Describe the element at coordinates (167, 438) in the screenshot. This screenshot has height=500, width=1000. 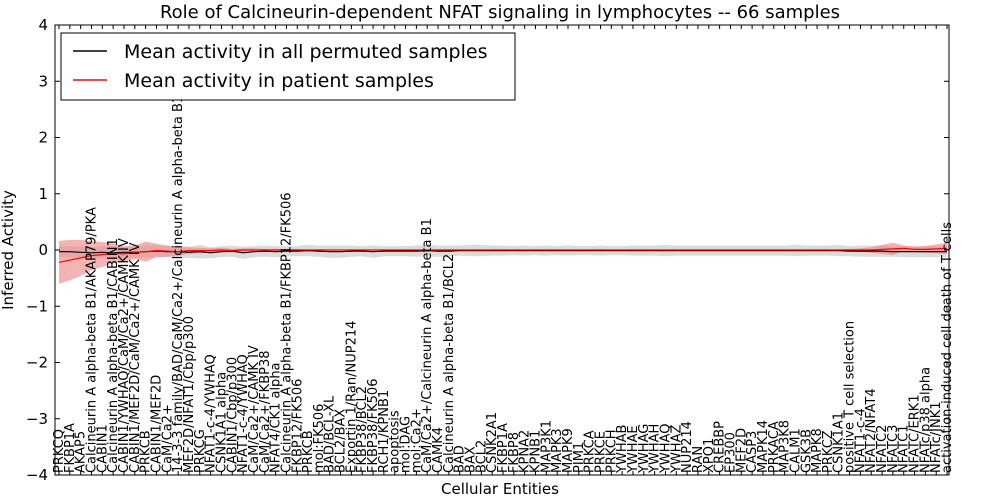
I see `category-label: CaM/Ca2+` at that location.